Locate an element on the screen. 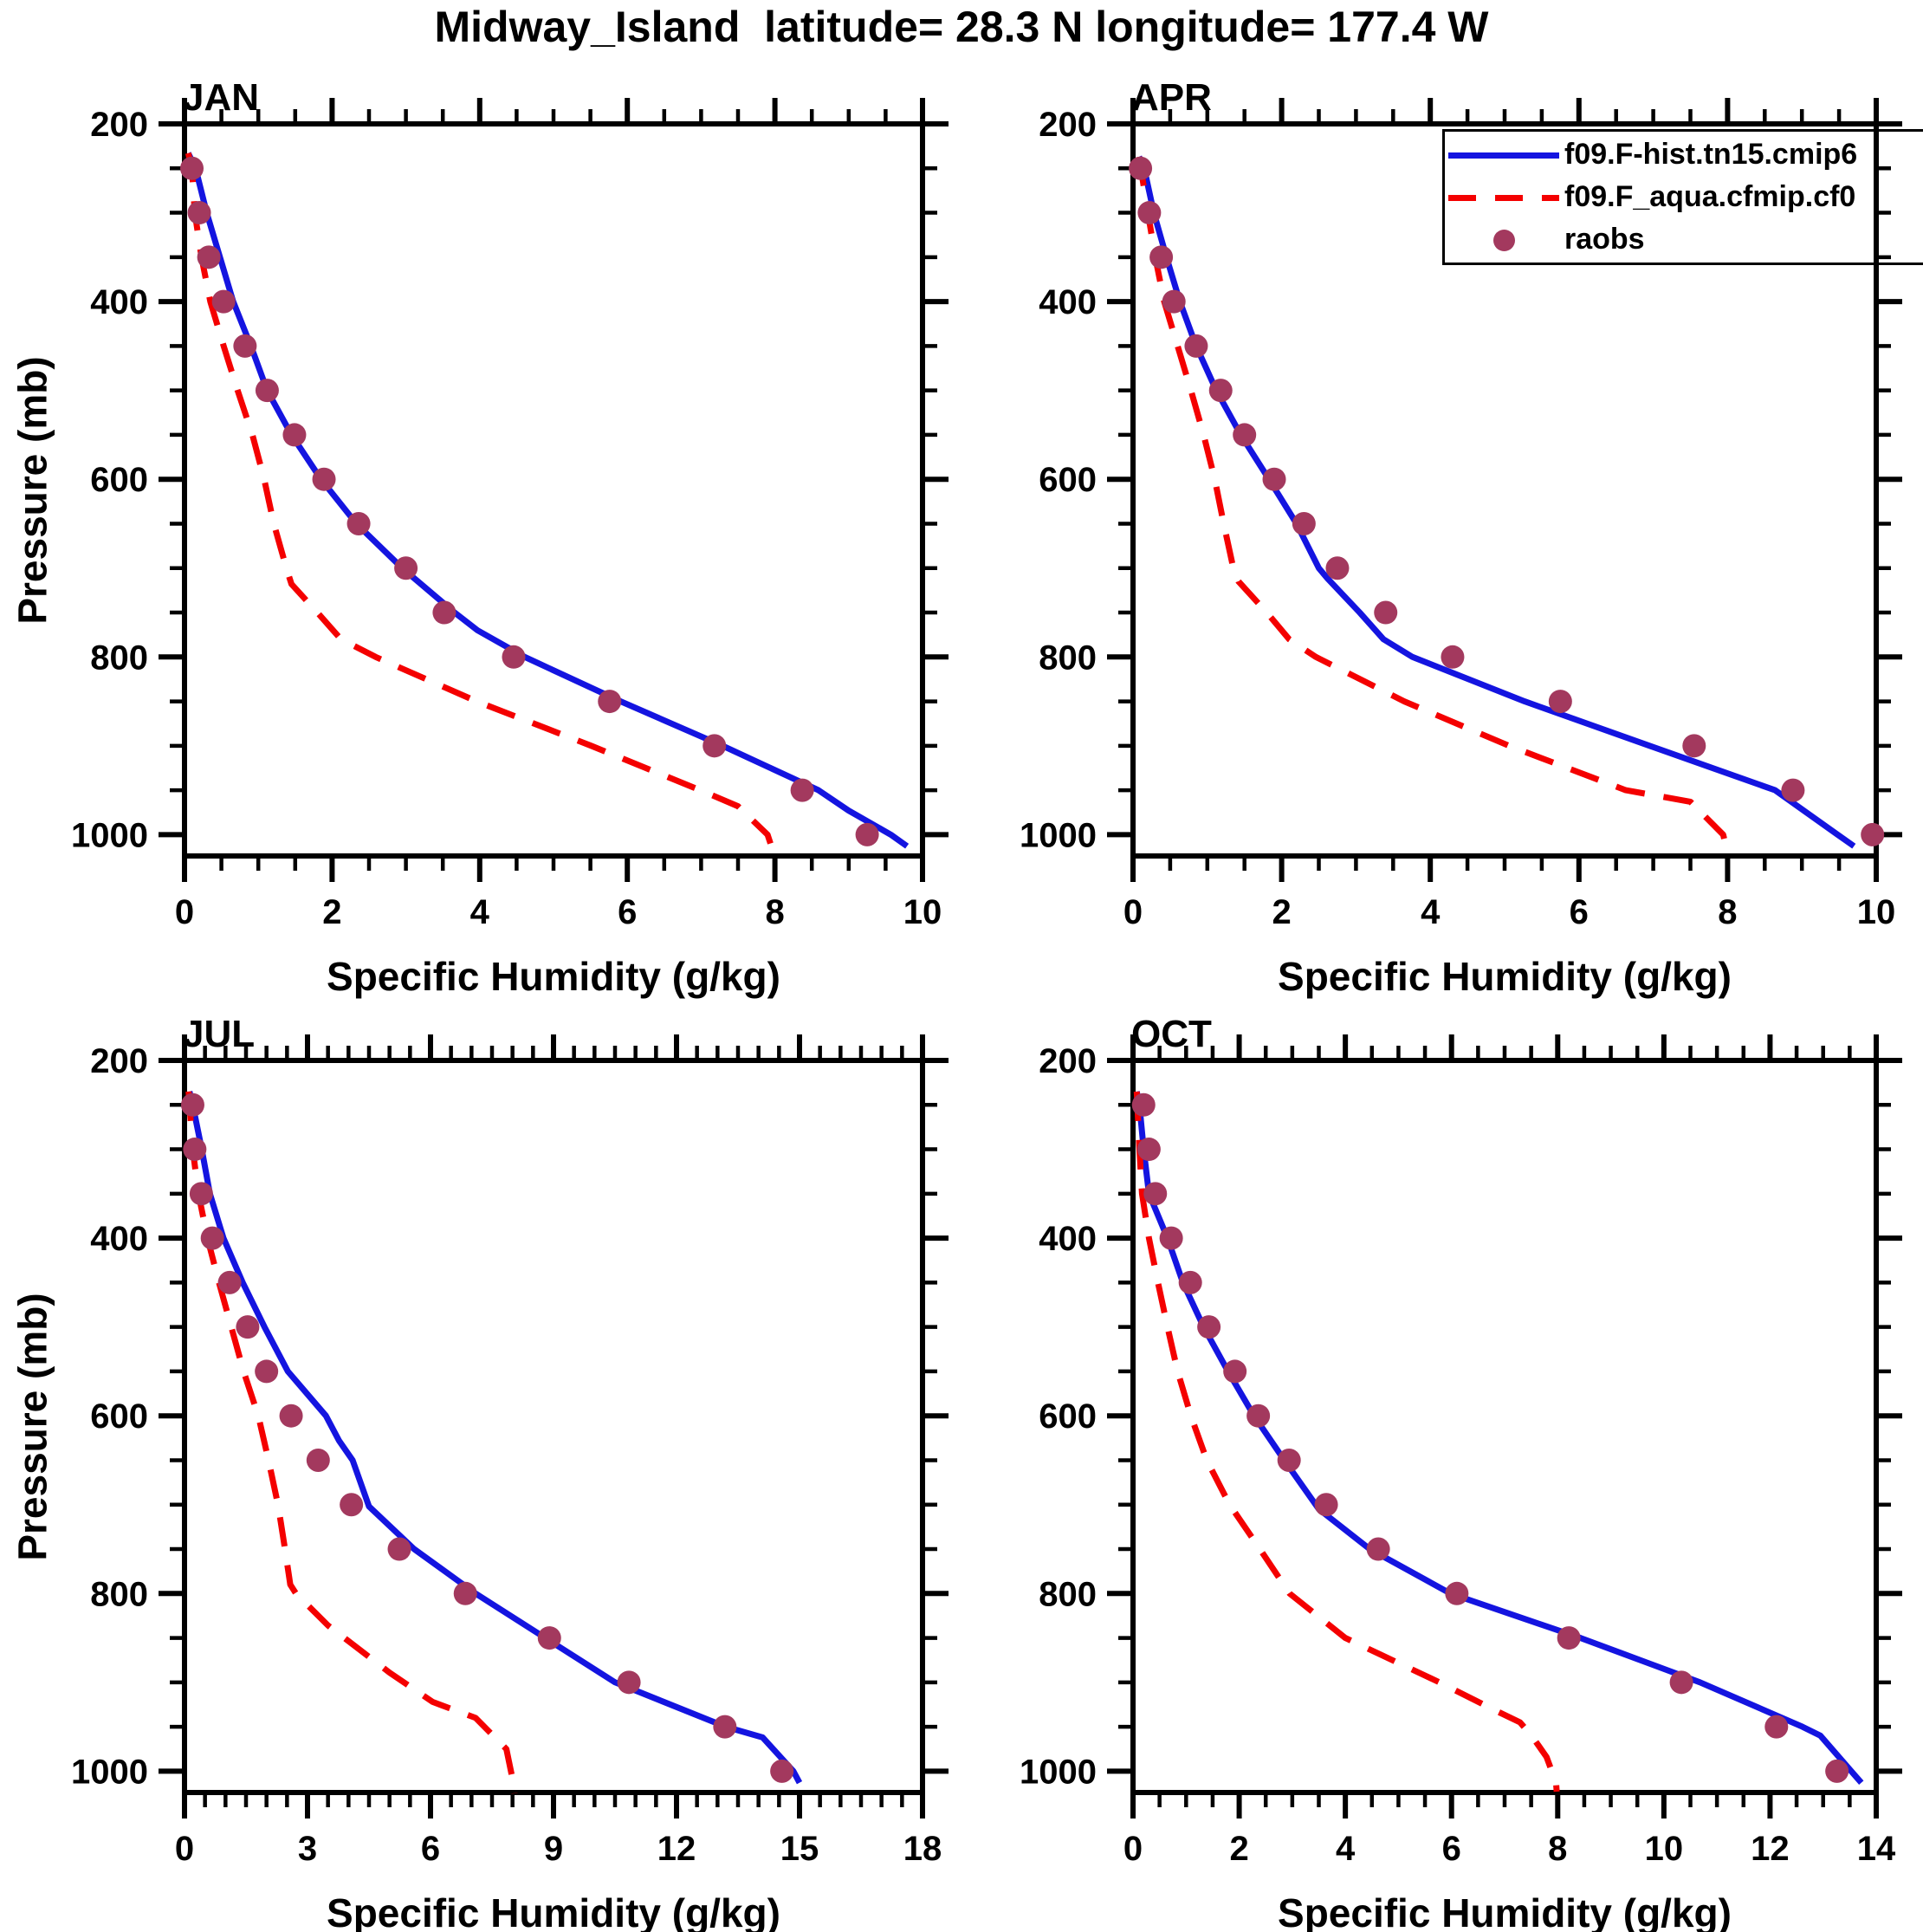 This screenshot has width=1923, height=1932. x-axis-title-jan: Specific Humidity (g/kg) is located at coordinates (553, 976).